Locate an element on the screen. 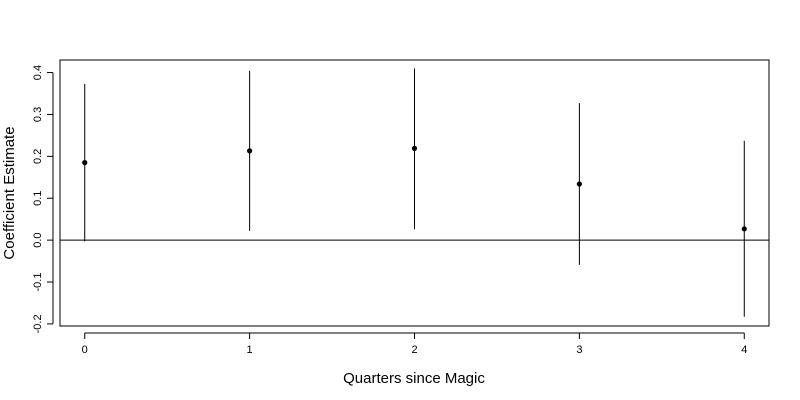  y-tick-label-3: 0.1 is located at coordinates (38, 198).